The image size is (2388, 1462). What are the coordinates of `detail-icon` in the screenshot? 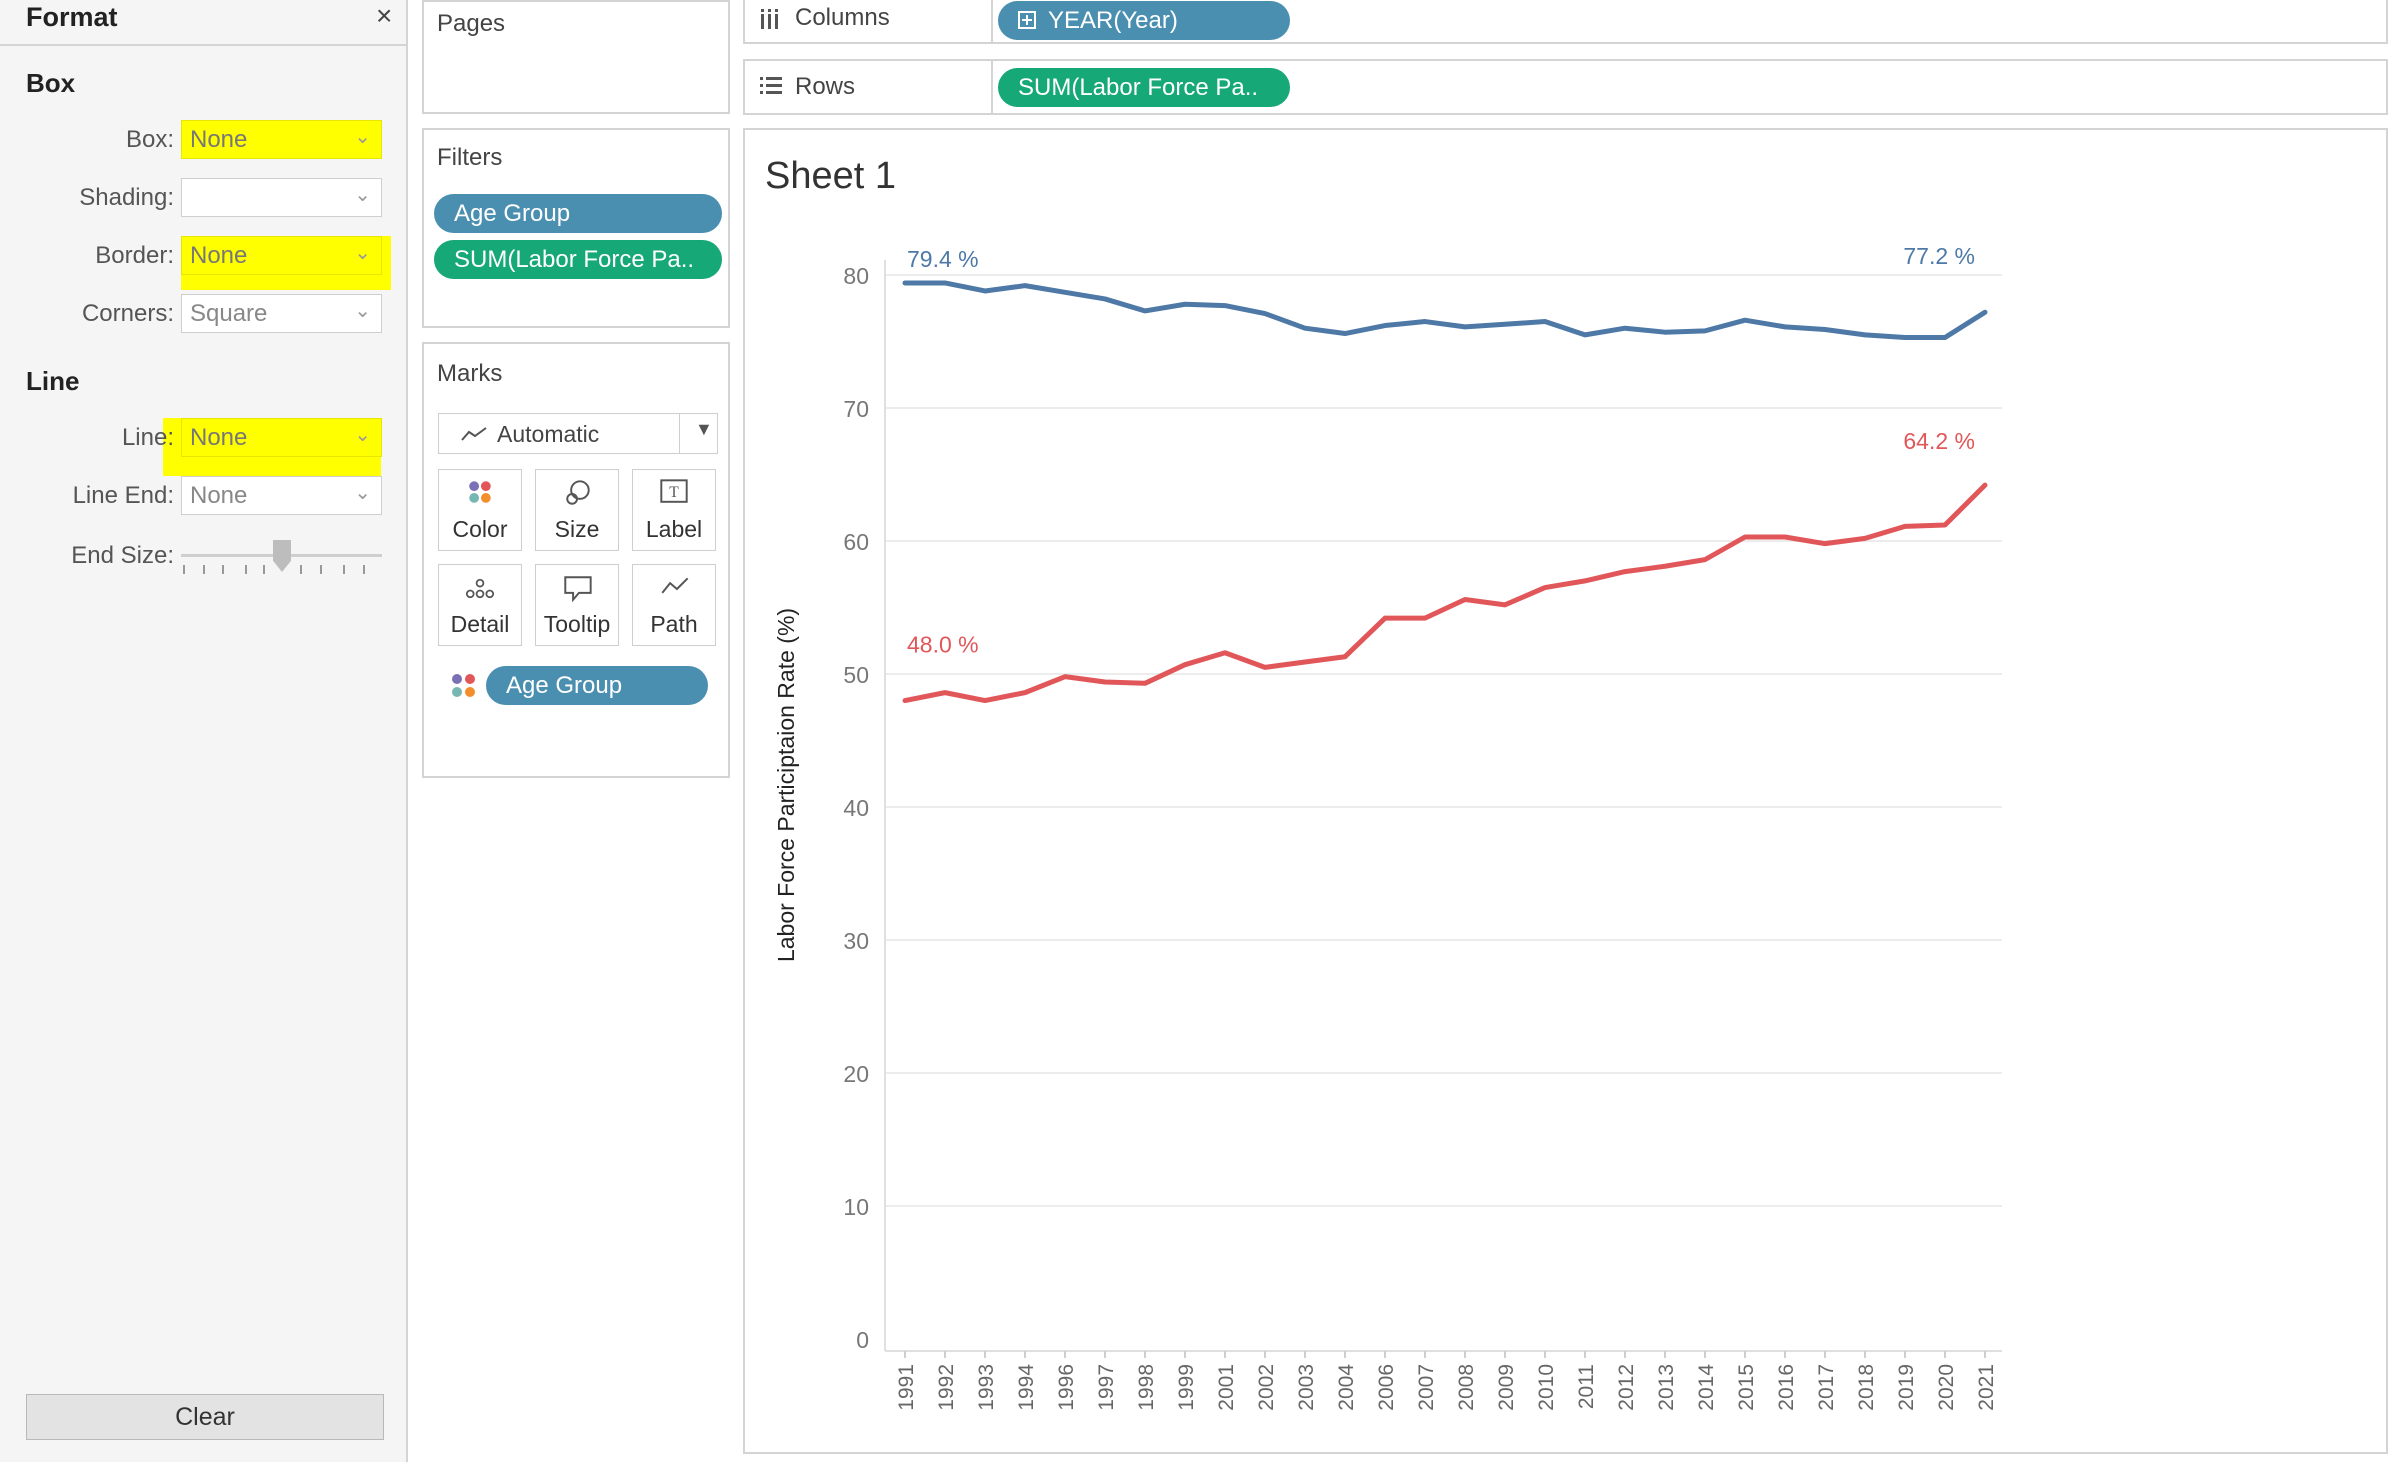 It's located at (480, 588).